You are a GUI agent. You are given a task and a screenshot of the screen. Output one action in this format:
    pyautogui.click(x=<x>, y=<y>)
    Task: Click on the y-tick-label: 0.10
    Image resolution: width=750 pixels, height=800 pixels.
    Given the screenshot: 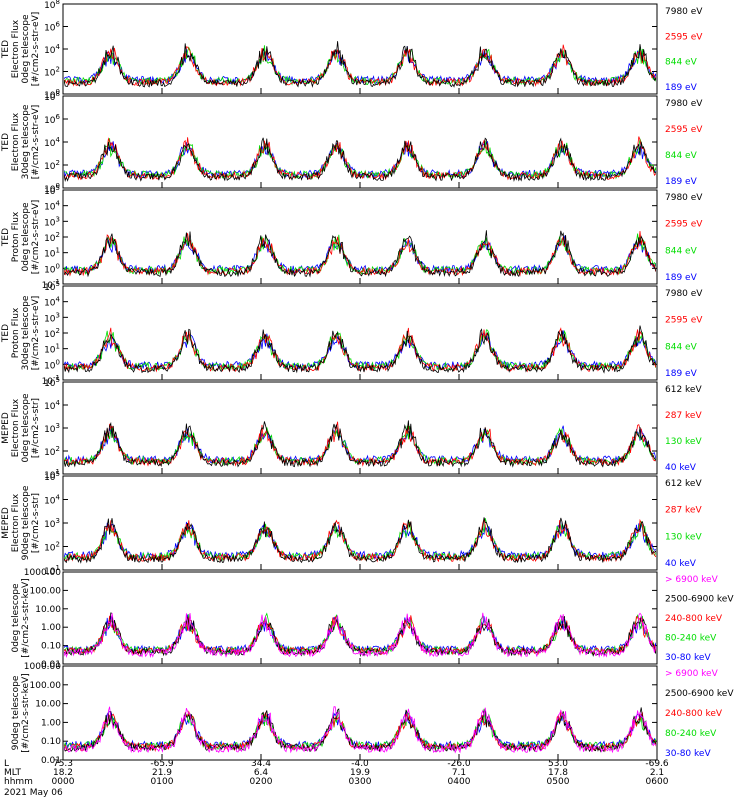 What is the action you would take?
    pyautogui.click(x=51, y=742)
    